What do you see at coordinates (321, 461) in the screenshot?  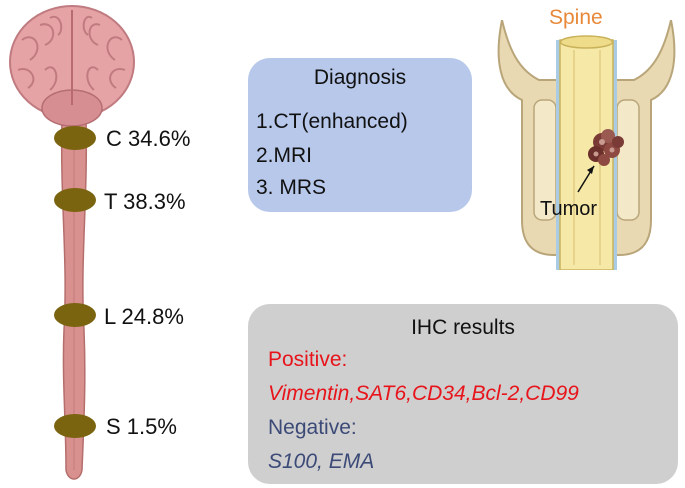 I see `negative-markers: S100, EMA` at bounding box center [321, 461].